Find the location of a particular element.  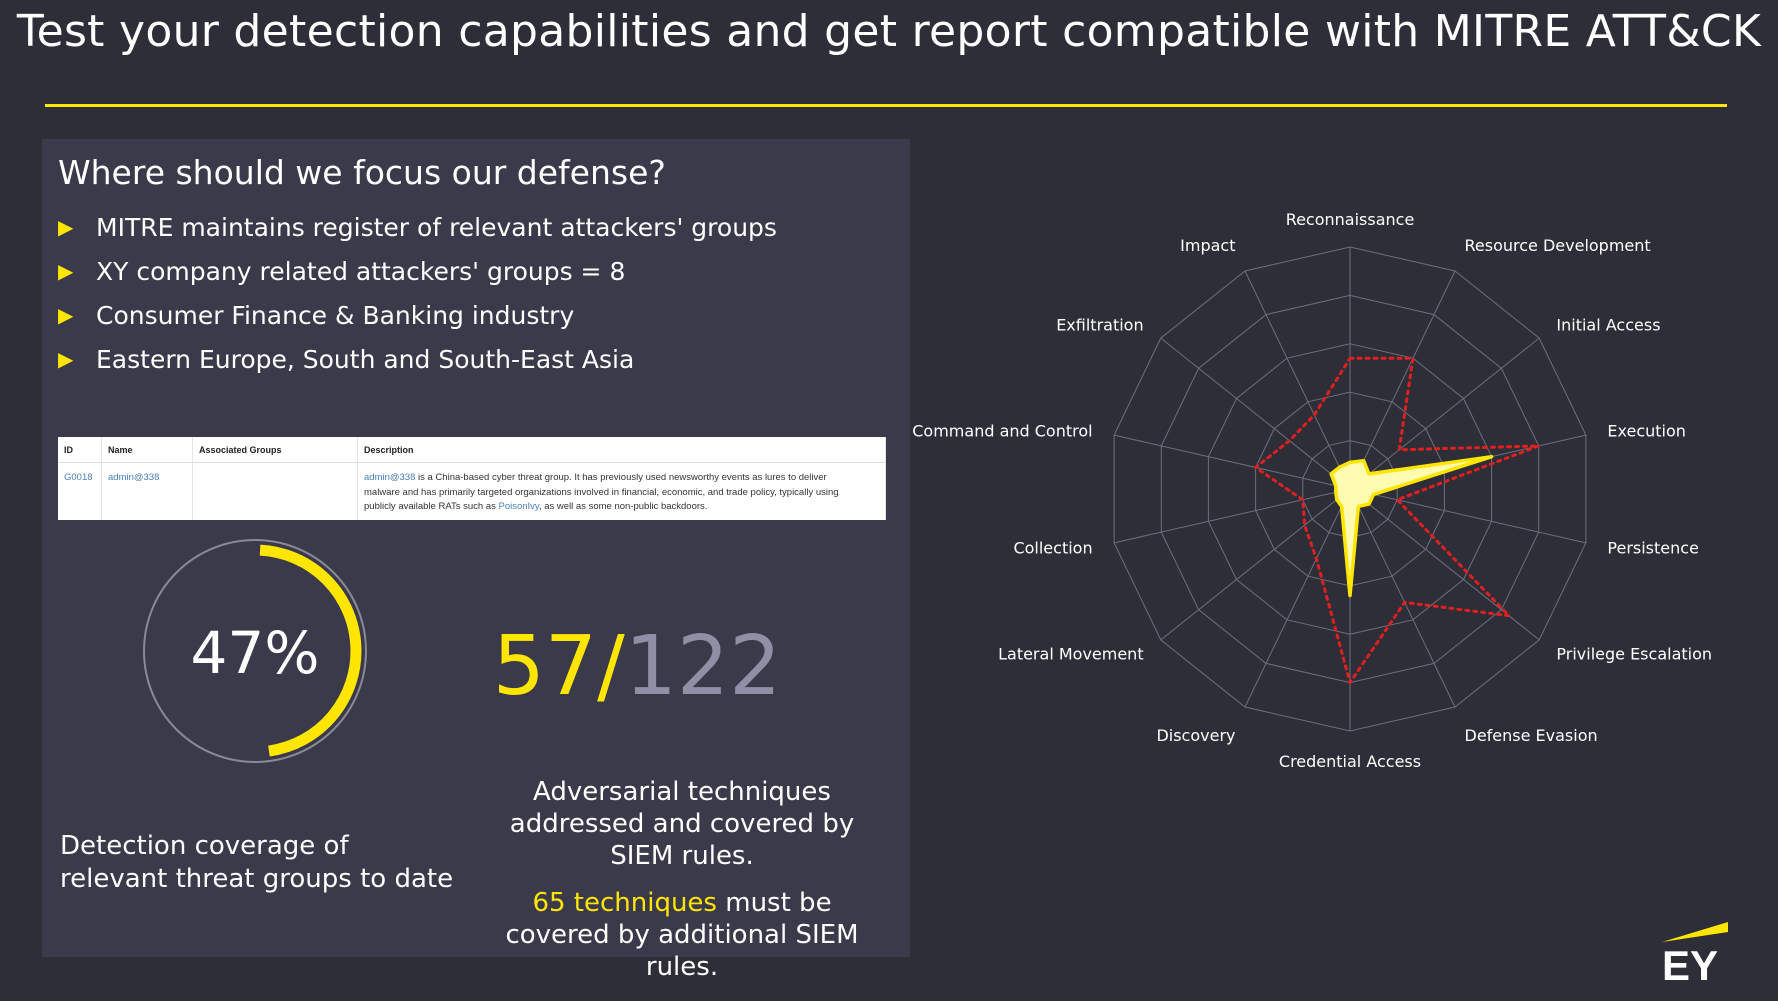

bullet-text: Consumer Finance & Banking industry is located at coordinates (335, 315).